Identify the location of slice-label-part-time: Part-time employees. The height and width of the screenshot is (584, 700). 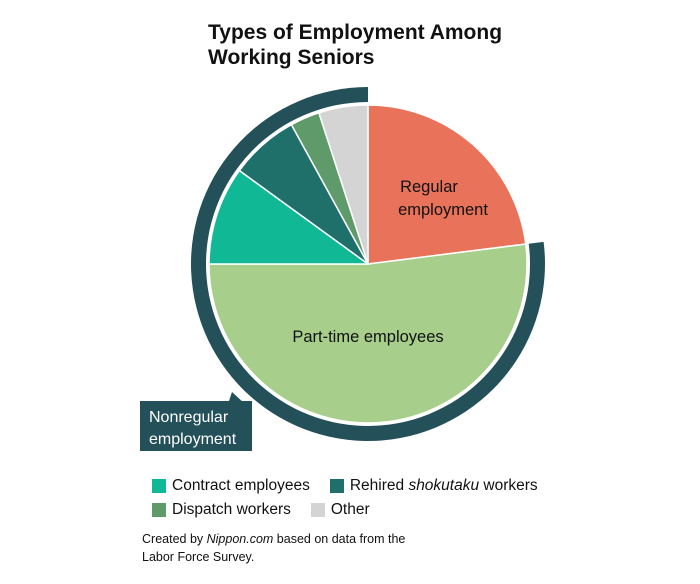
(367, 337).